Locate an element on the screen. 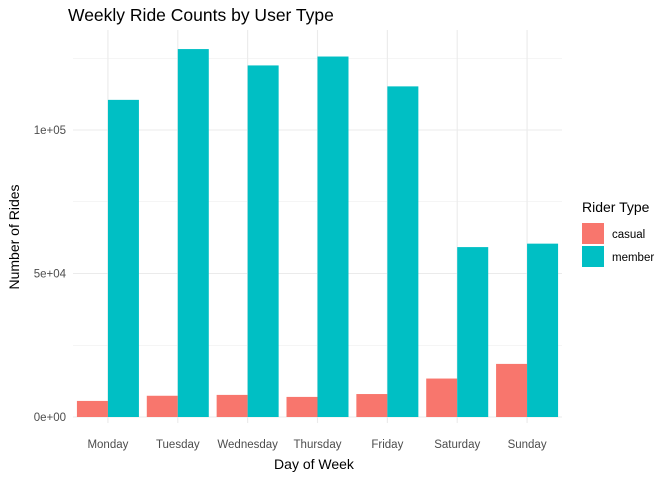 This screenshot has width=672, height=485. bar-member-tuesday is located at coordinates (193, 233).